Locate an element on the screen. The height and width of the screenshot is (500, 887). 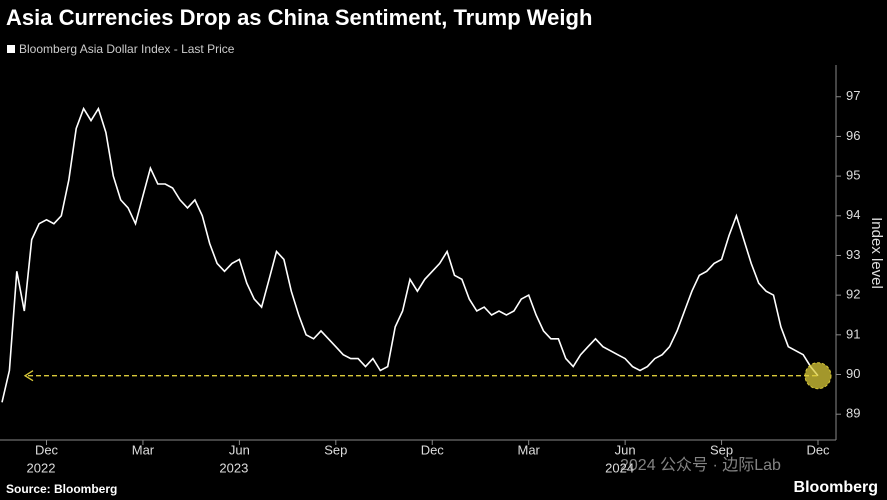
y-axis-label: Index level is located at coordinates (876, 253).